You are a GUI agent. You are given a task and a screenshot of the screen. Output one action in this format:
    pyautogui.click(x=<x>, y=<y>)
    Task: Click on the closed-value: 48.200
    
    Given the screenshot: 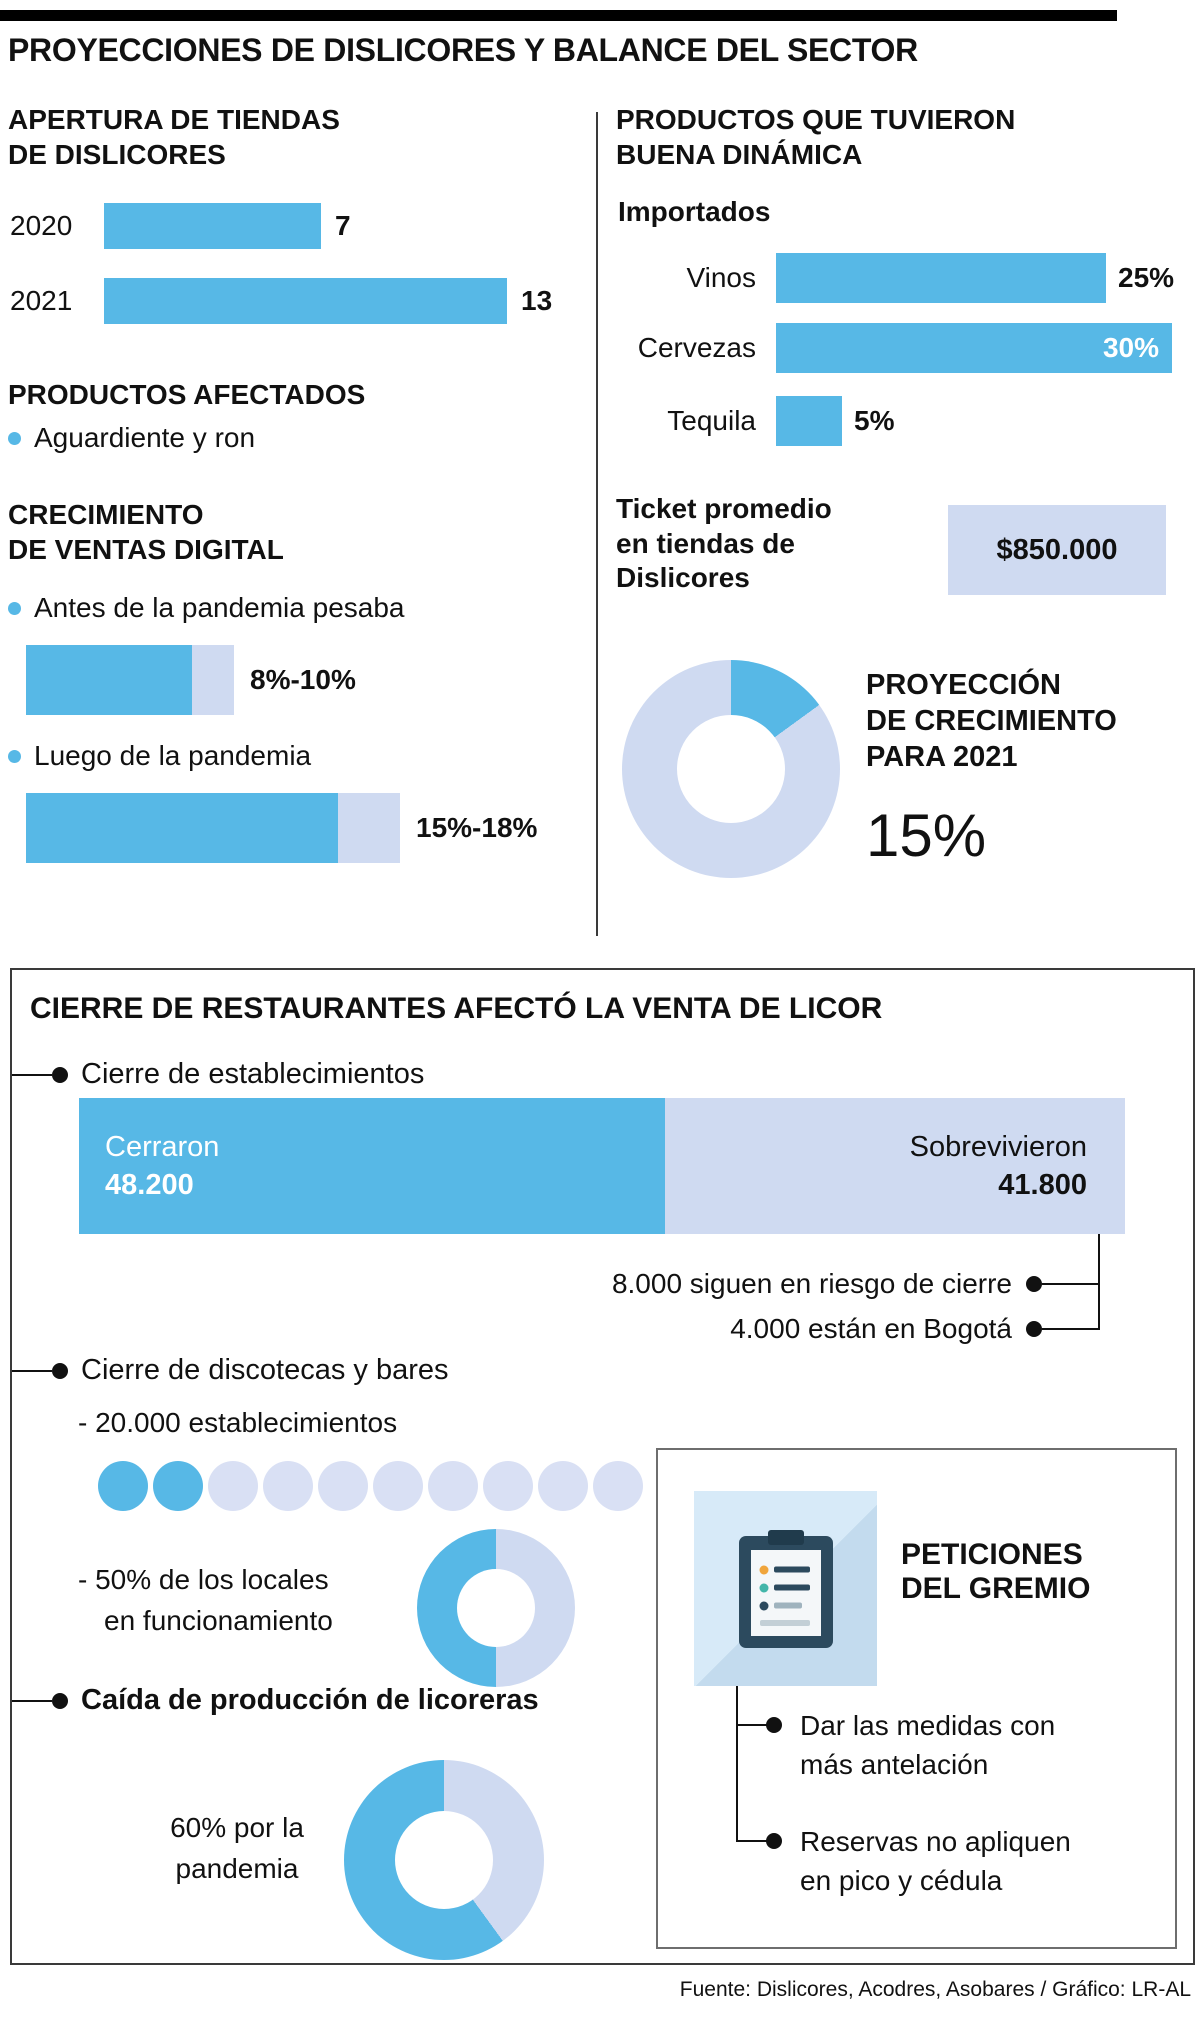 What is the action you would take?
    pyautogui.click(x=149, y=1185)
    